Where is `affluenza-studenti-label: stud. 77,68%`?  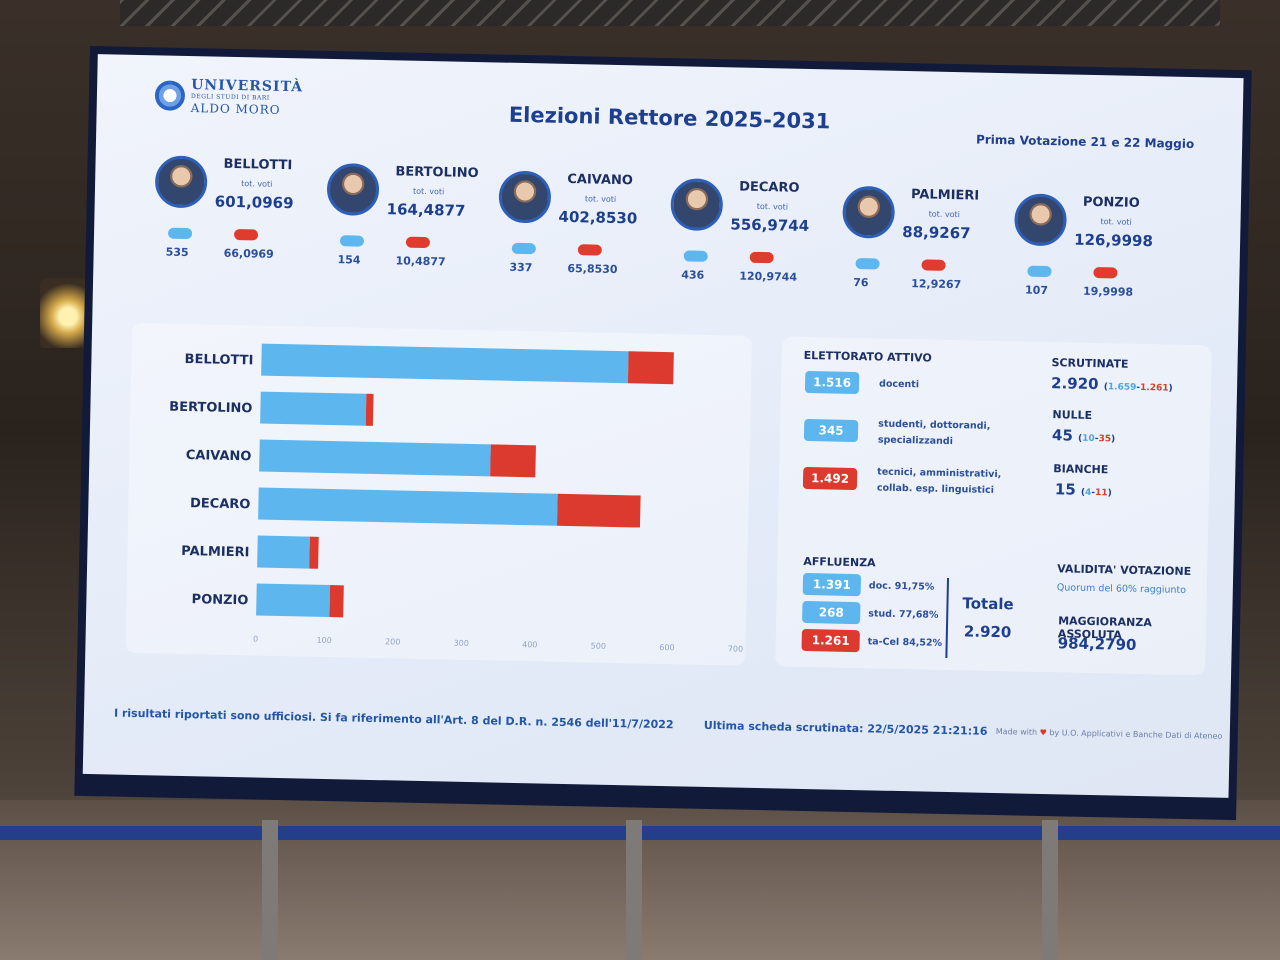
affluenza-studenti-label: stud. 77,68% is located at coordinates (903, 614).